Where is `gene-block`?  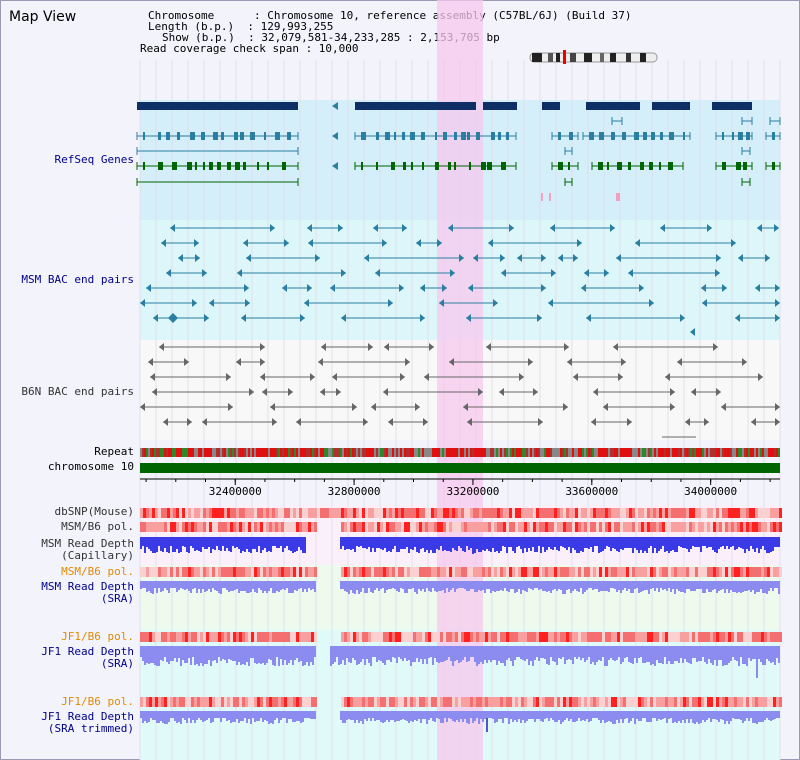
gene-block is located at coordinates (551, 106).